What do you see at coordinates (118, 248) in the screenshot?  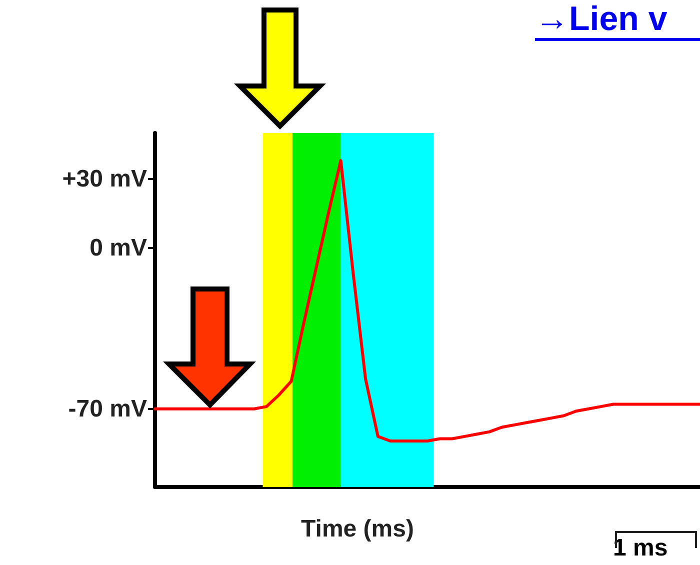 I see `y-tick-label: 0 mV` at bounding box center [118, 248].